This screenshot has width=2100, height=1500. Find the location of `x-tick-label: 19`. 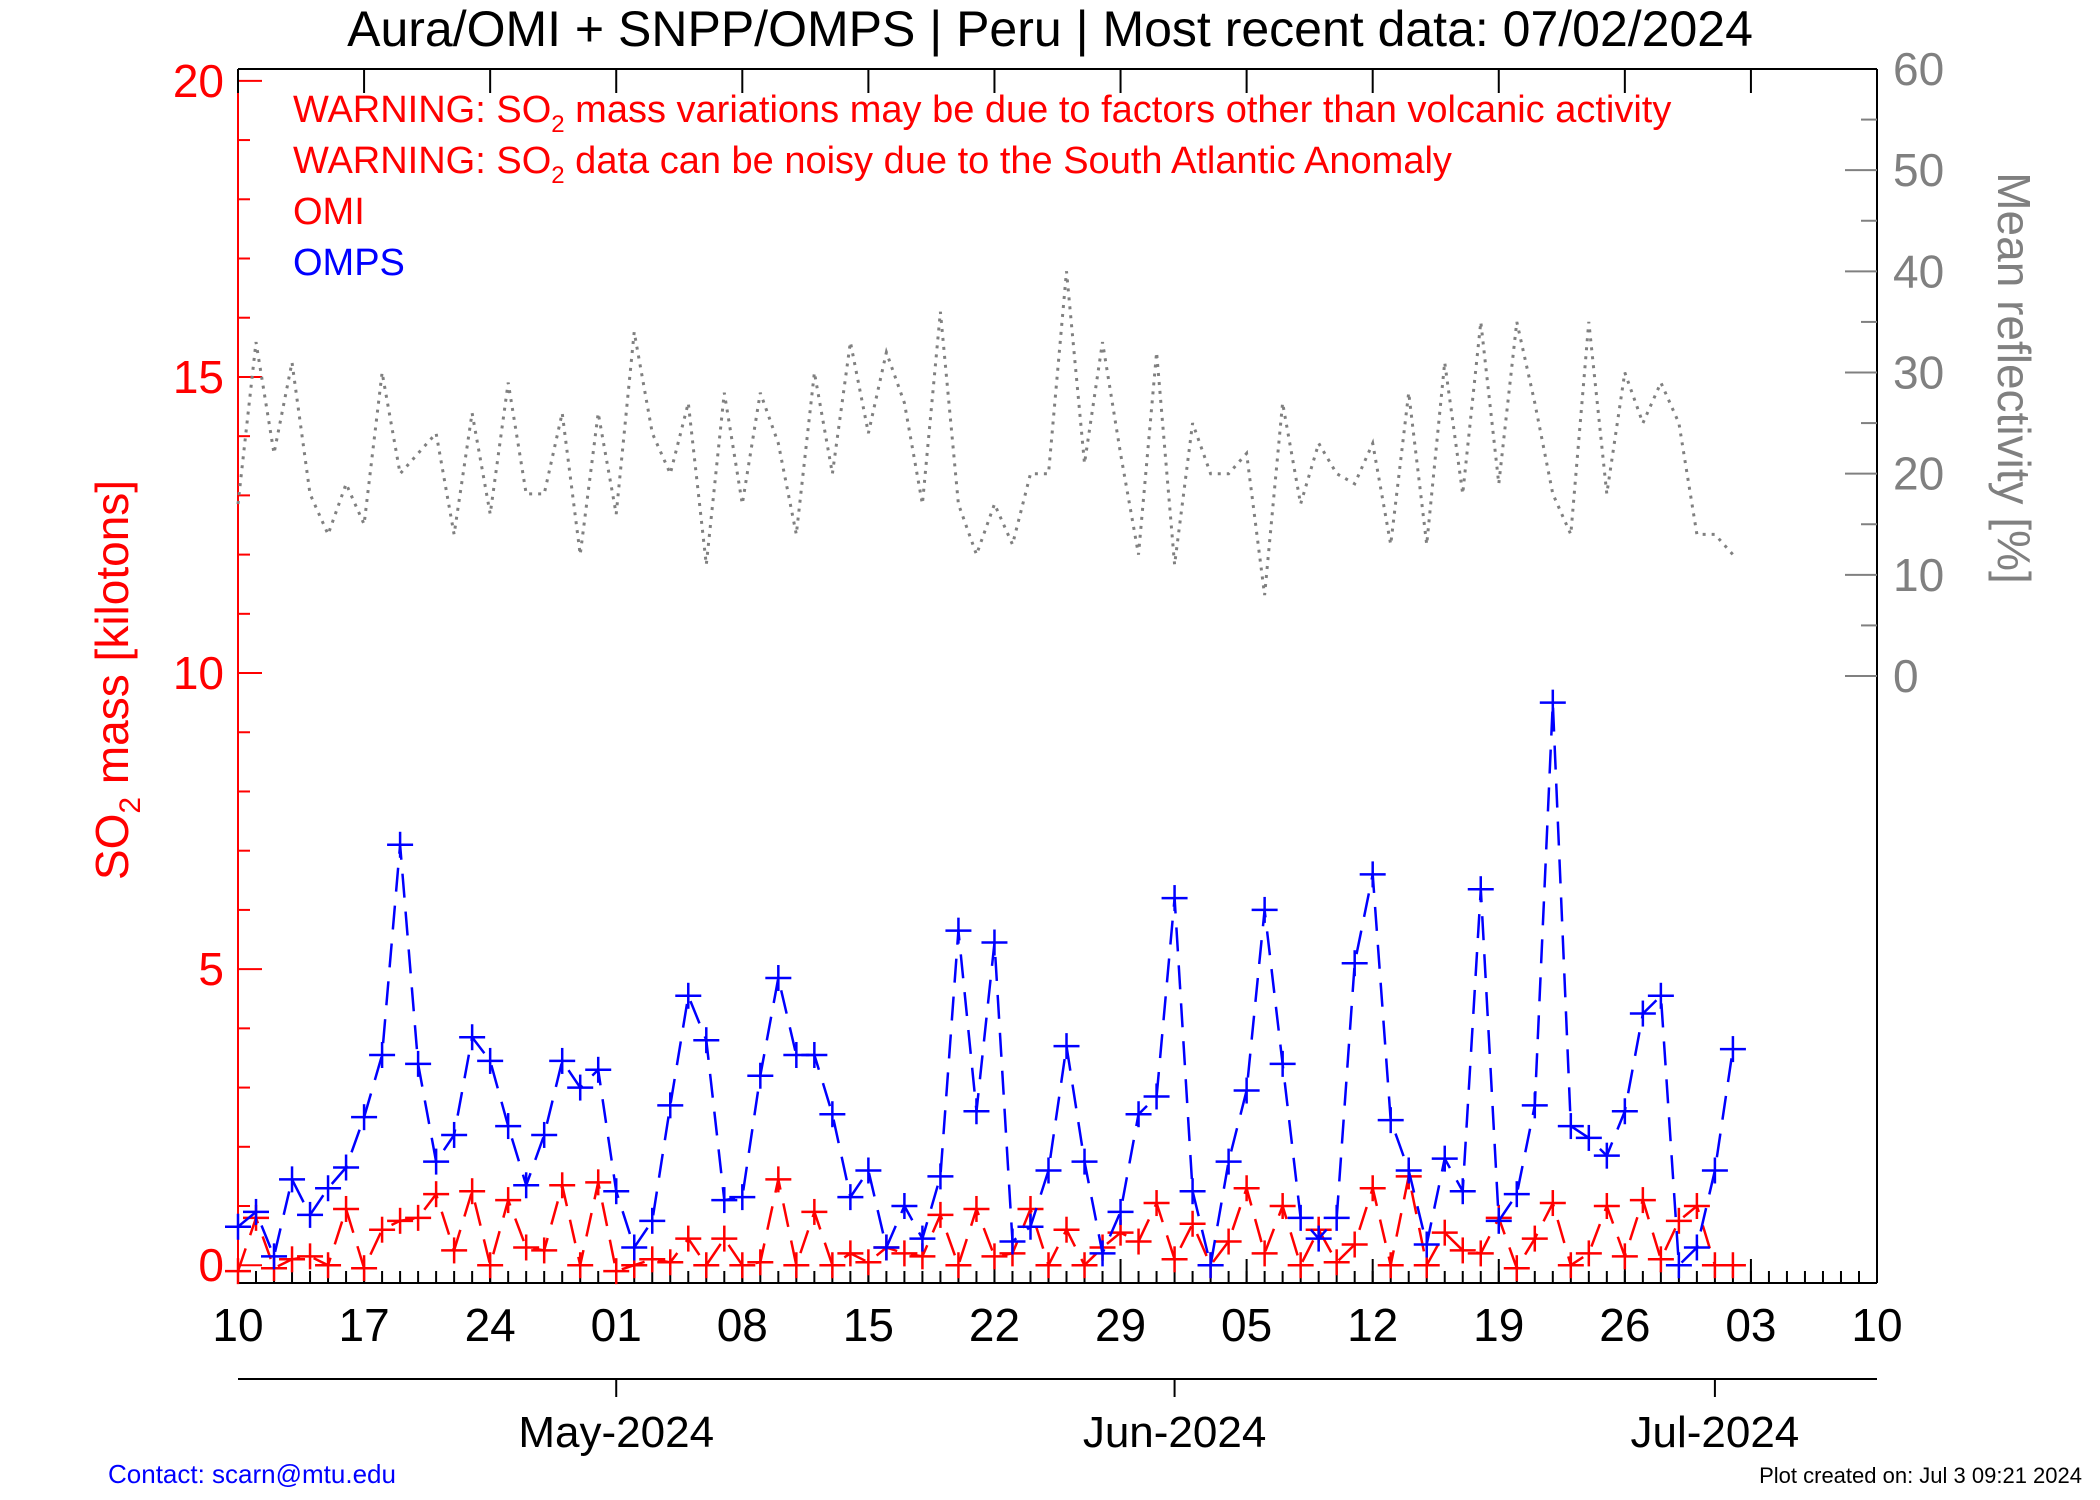

x-tick-label: 19 is located at coordinates (1498, 1325).